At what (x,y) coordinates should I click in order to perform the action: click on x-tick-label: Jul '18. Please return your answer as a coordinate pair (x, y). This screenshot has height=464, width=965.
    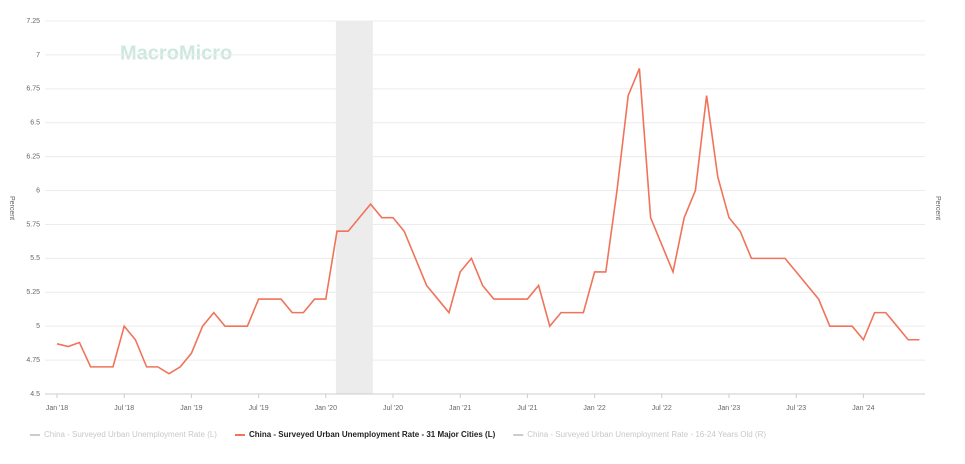
    Looking at the image, I should click on (124, 408).